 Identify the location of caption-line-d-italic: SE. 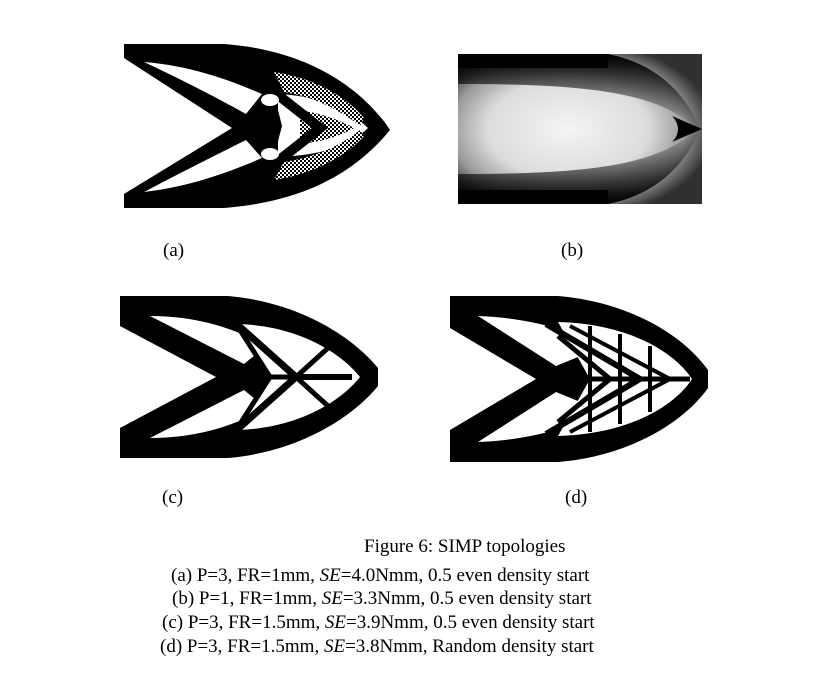
(334, 646).